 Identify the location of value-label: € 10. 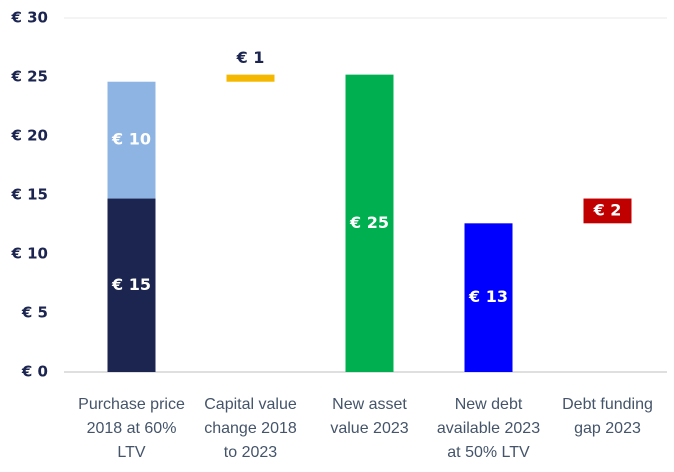
(131, 139).